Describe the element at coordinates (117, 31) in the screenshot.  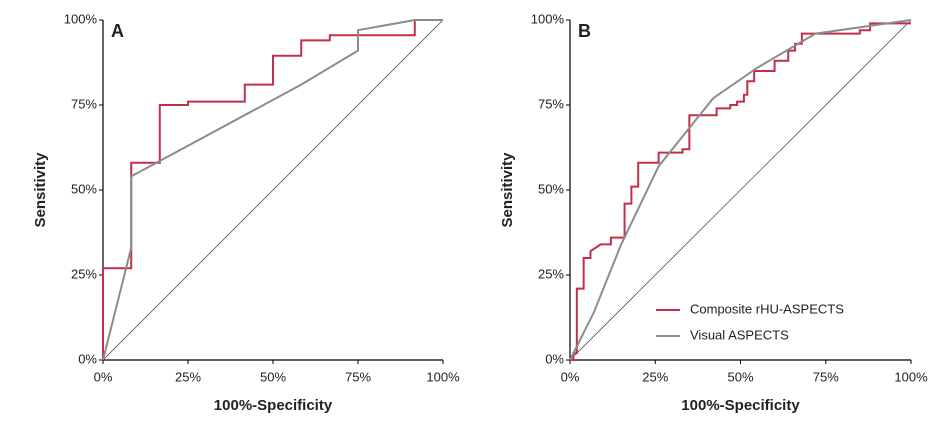
I see `panel-label: A` at that location.